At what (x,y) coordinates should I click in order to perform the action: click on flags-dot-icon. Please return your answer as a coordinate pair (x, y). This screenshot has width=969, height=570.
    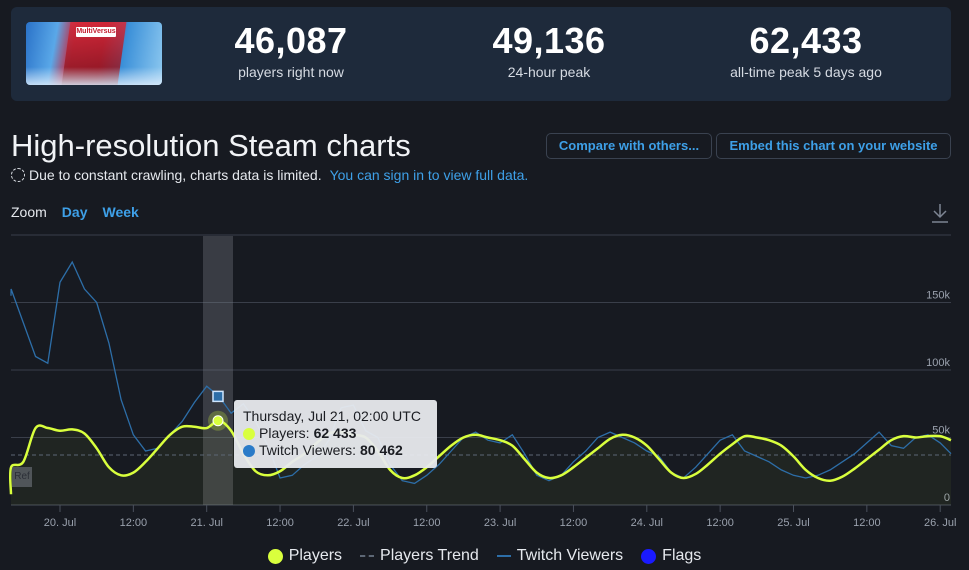
    Looking at the image, I should click on (649, 556).